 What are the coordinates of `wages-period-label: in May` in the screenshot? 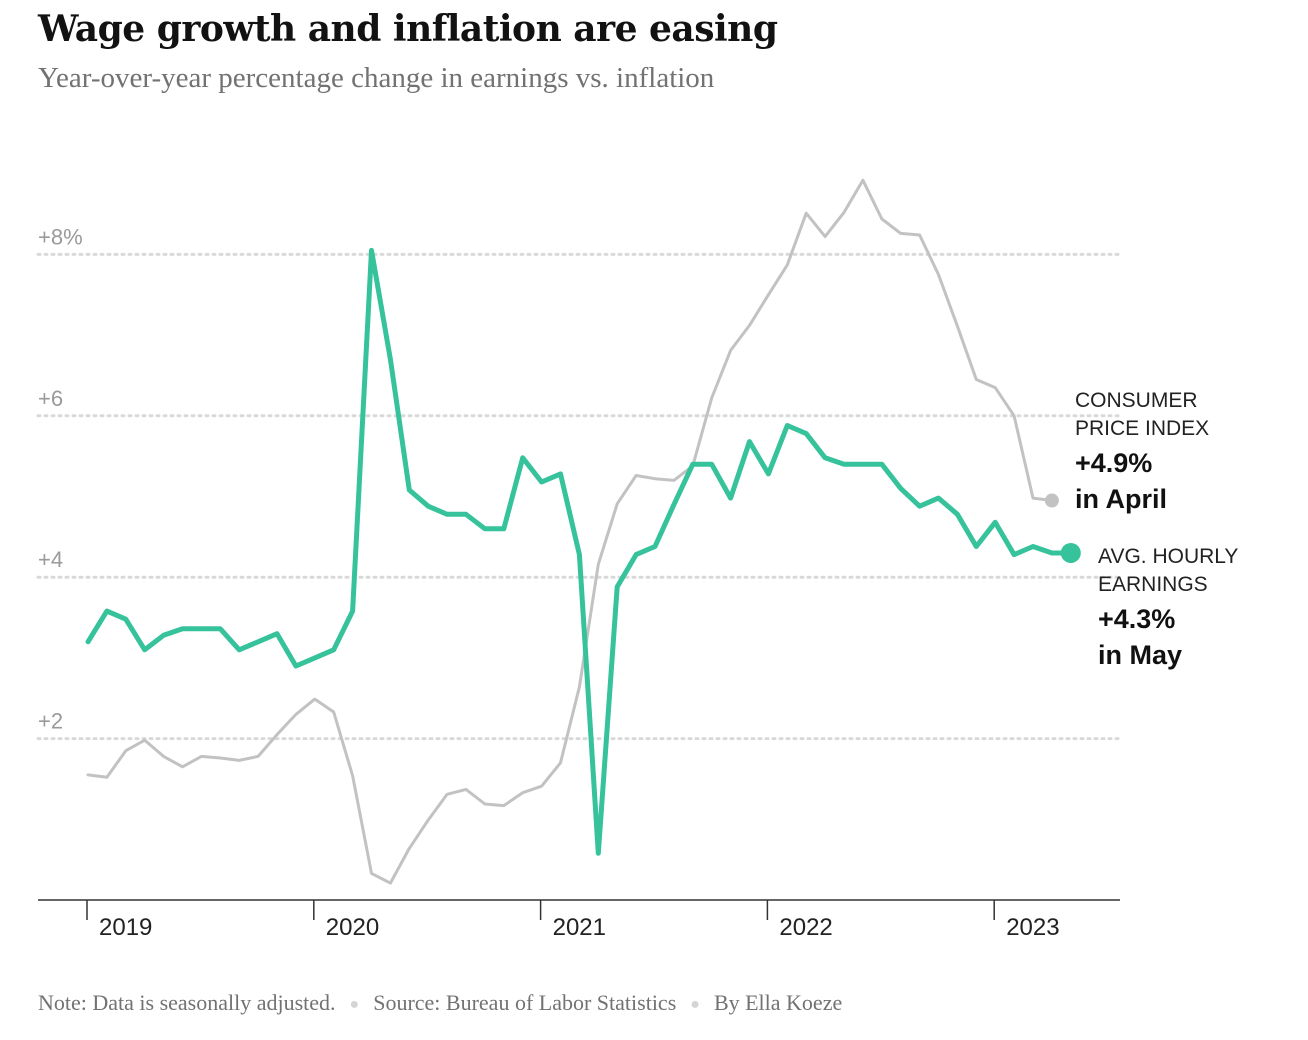 It's located at (1140, 655).